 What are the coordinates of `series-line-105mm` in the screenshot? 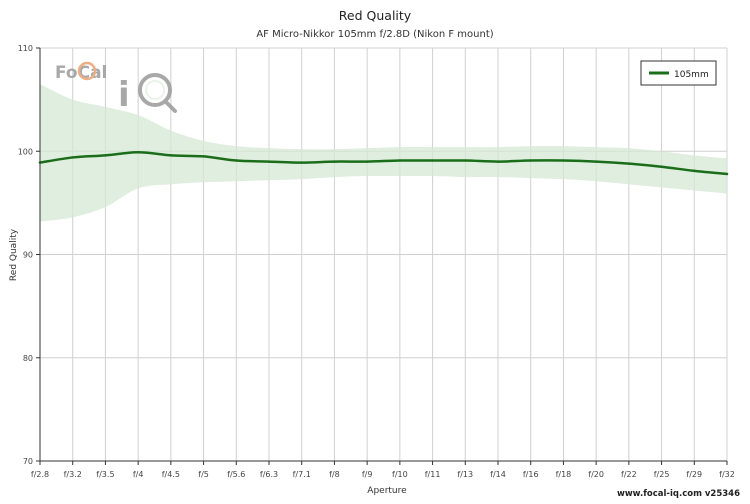 It's located at (383, 163).